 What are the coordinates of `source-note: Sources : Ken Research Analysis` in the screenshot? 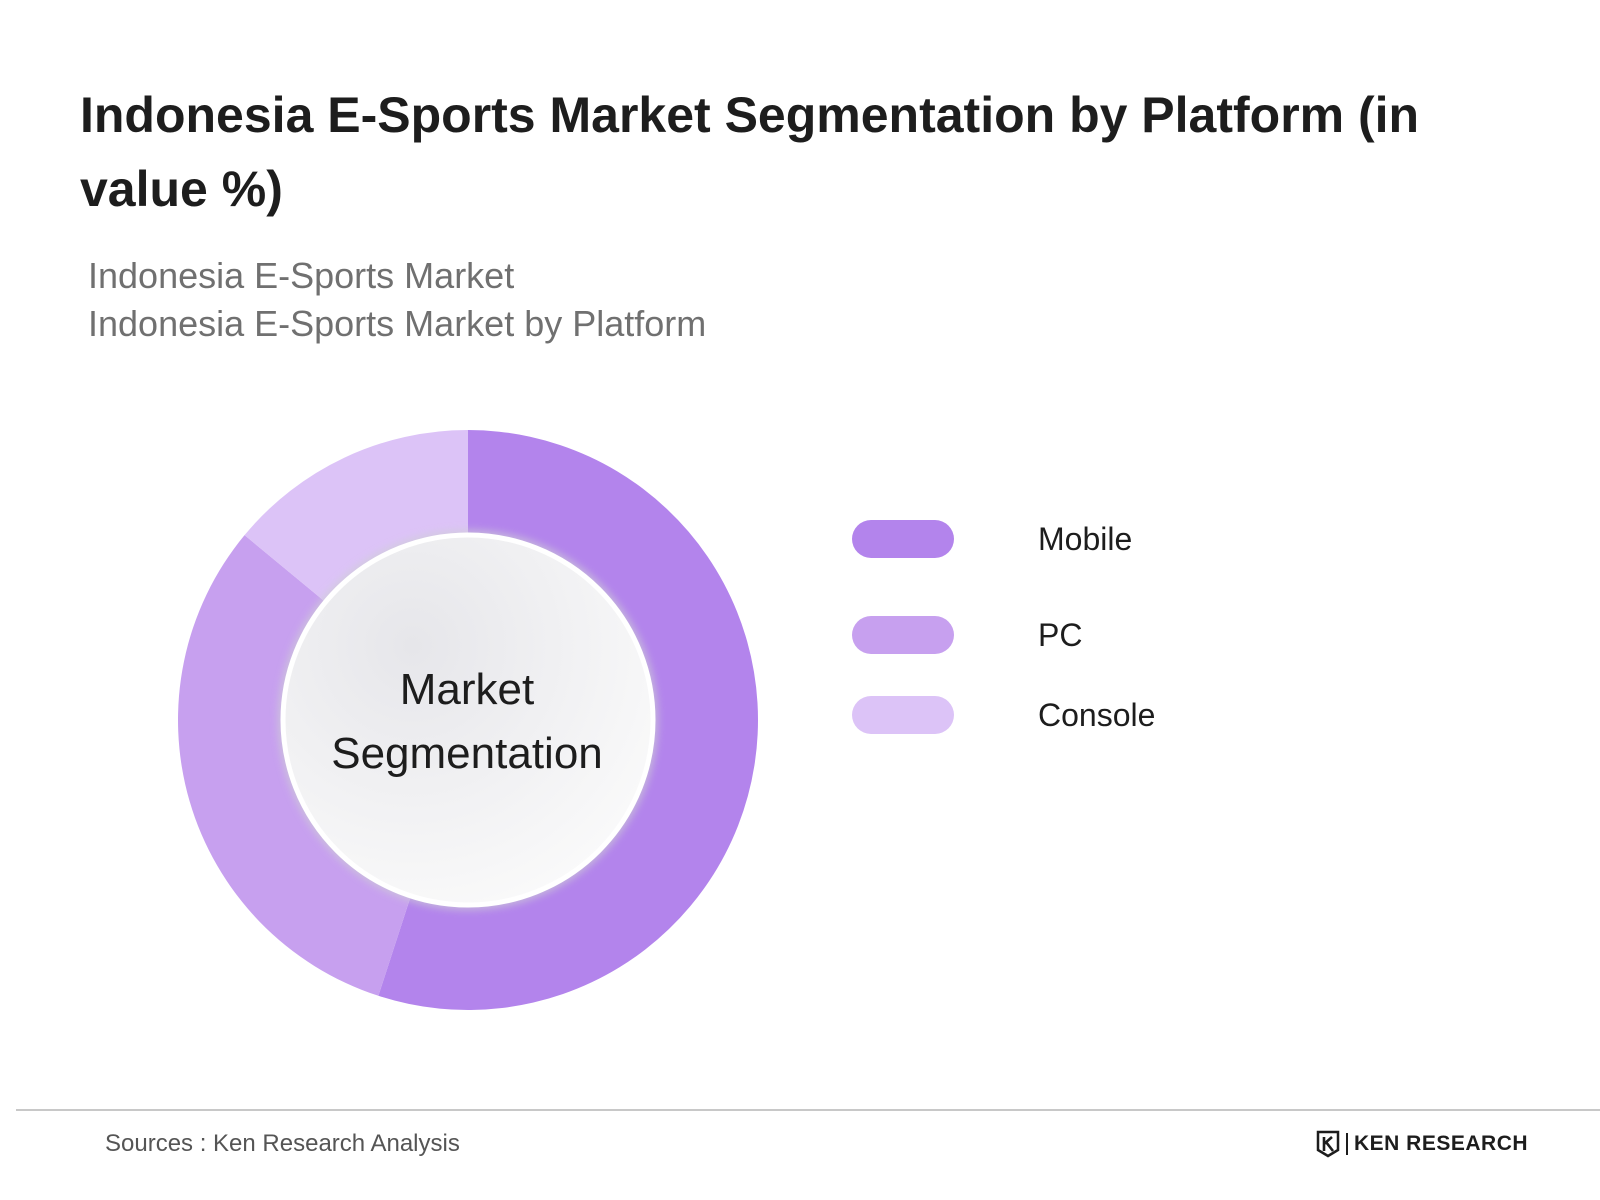 It's located at (282, 1143).